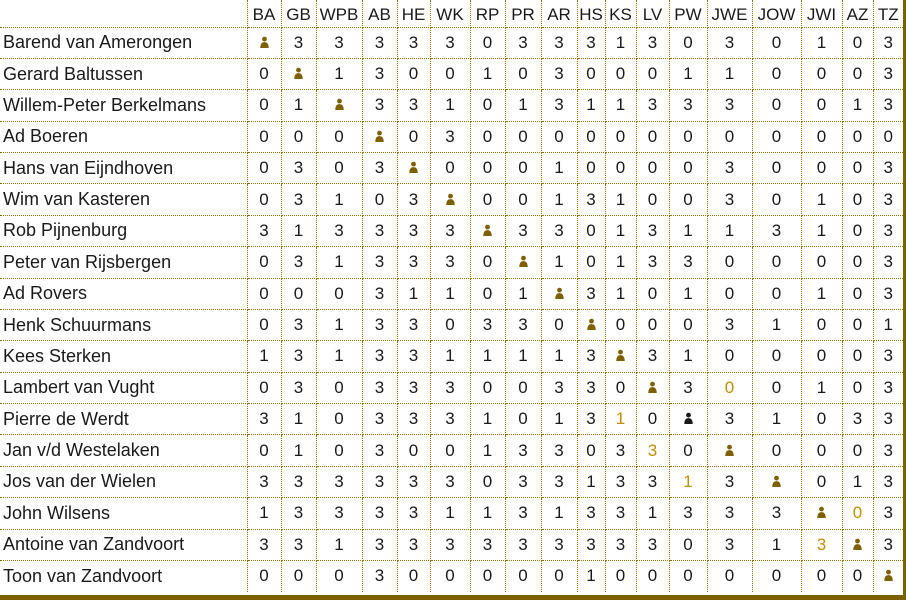  I want to click on column-header-jwi: JWI, so click(821, 14).